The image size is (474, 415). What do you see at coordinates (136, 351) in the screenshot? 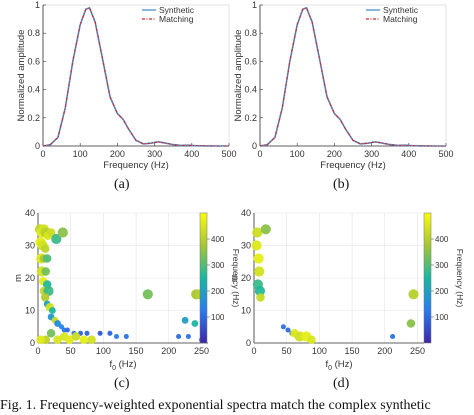
I see `x-tick-label: 150` at bounding box center [136, 351].